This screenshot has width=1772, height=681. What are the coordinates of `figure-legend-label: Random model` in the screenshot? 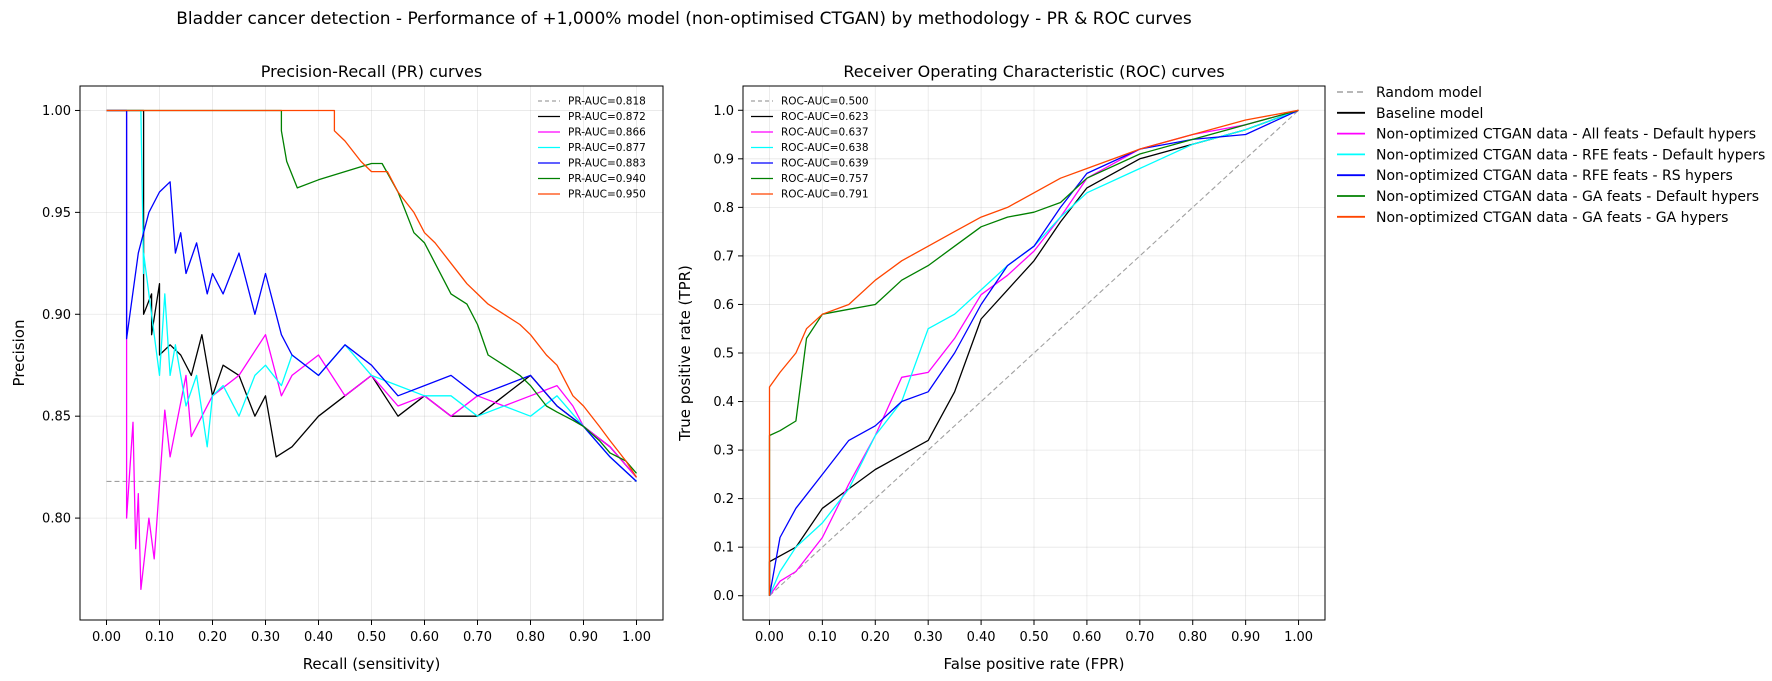 It's located at (1429, 93).